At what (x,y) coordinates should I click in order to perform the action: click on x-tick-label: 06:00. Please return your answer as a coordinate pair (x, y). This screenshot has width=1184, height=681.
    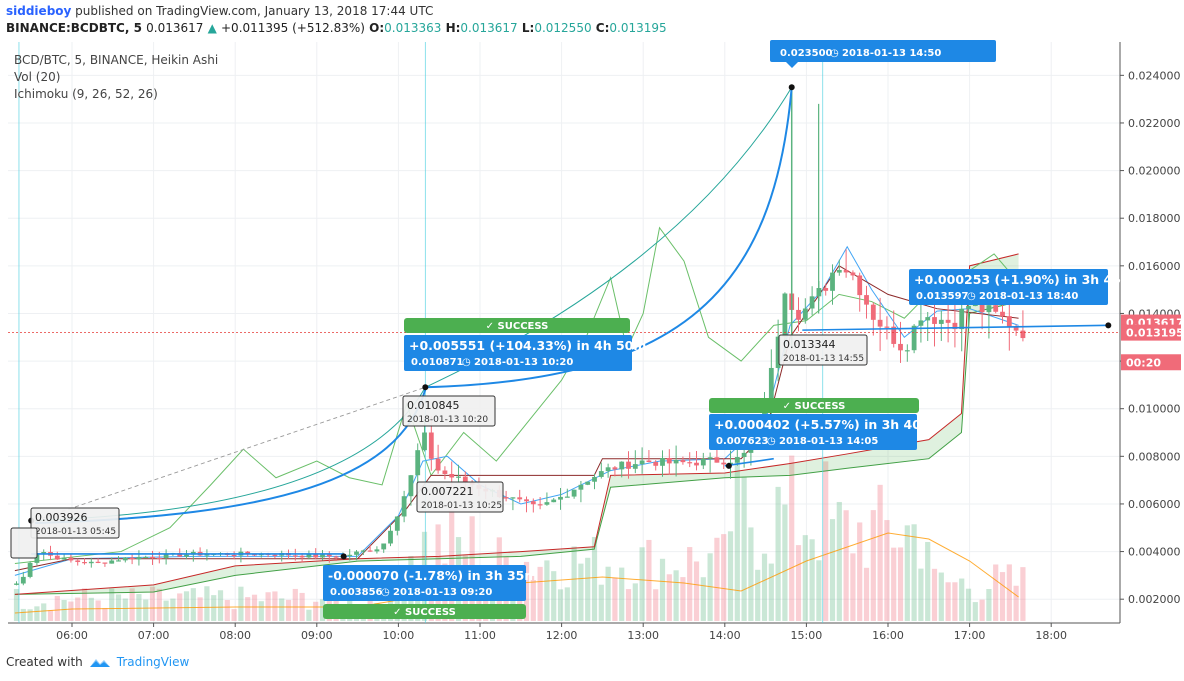
    Looking at the image, I should click on (72, 635).